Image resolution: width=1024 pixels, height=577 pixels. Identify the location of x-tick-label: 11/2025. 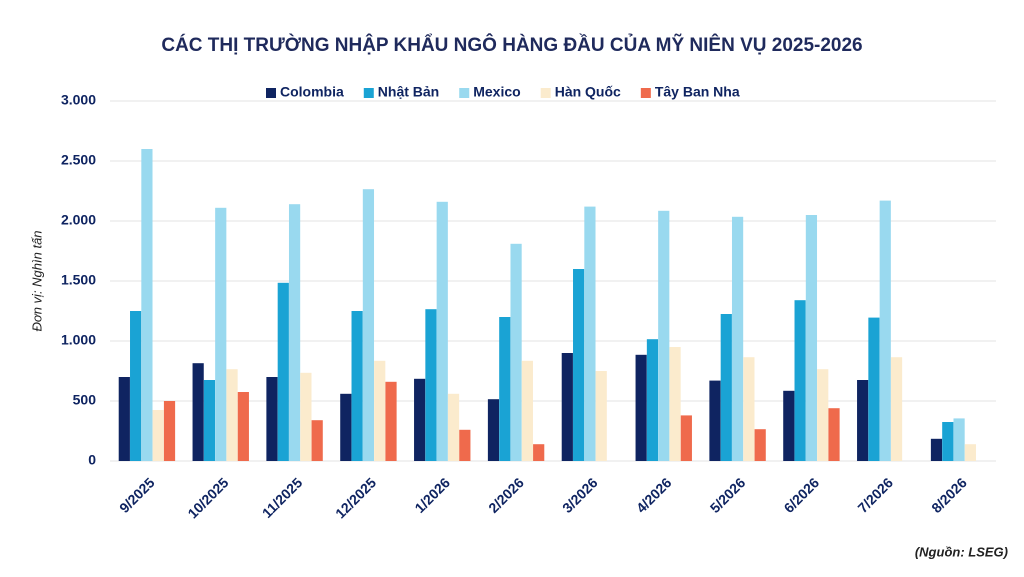
(282, 497).